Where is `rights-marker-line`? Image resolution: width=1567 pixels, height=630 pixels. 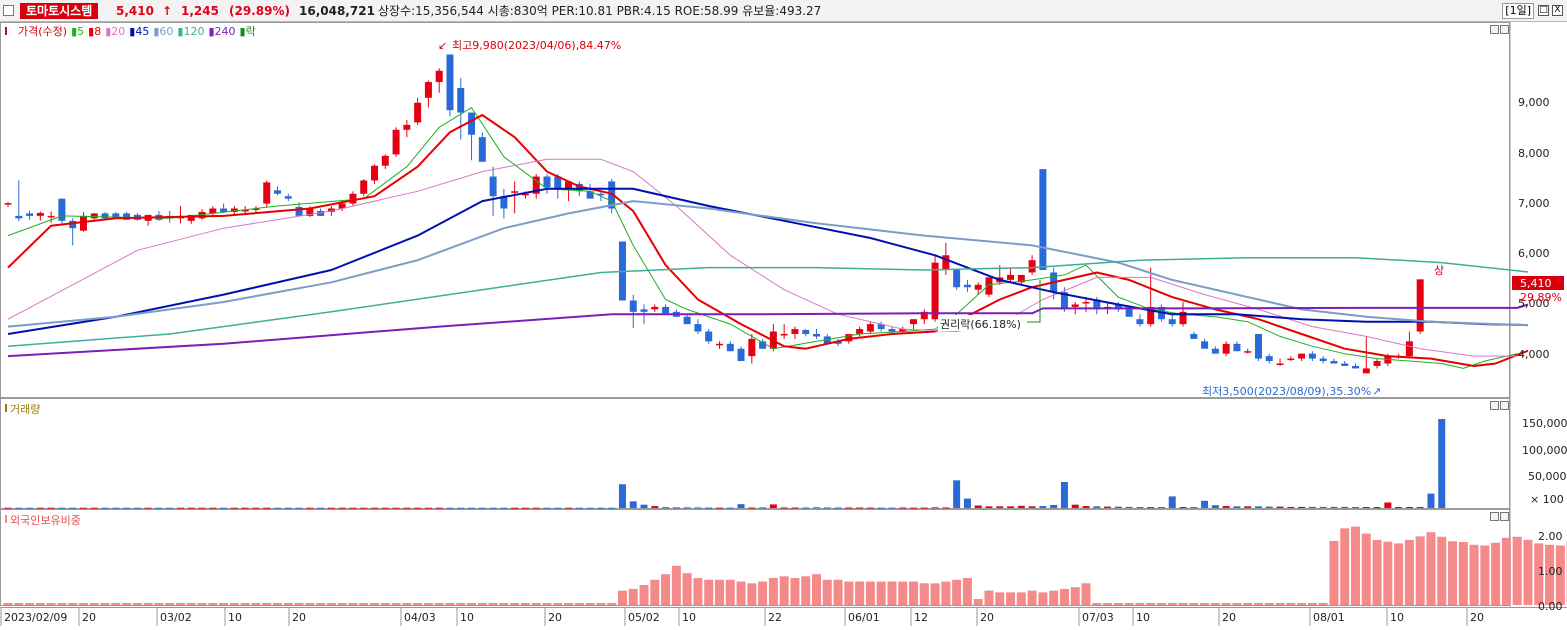 rights-marker-line is located at coordinates (1034, 301).